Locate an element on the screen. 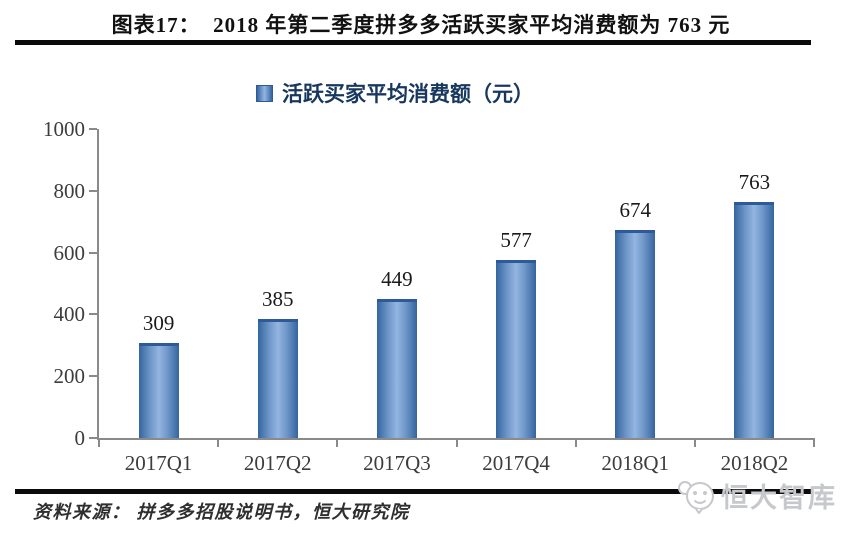 The image size is (842, 537). bar-value-label: 309 is located at coordinates (158, 323).